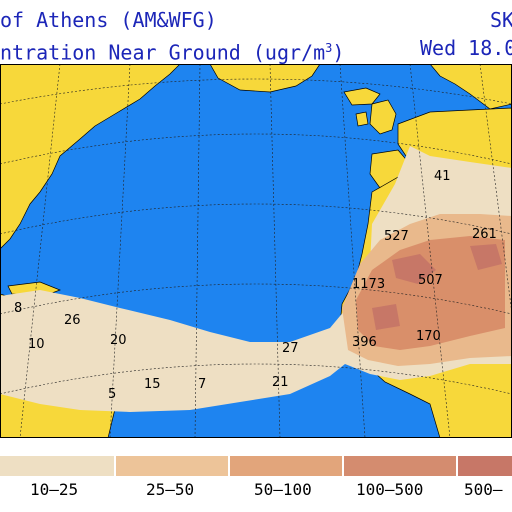 The height and width of the screenshot is (512, 512). Describe the element at coordinates (396, 236) in the screenshot. I see `map-label: 527` at that location.